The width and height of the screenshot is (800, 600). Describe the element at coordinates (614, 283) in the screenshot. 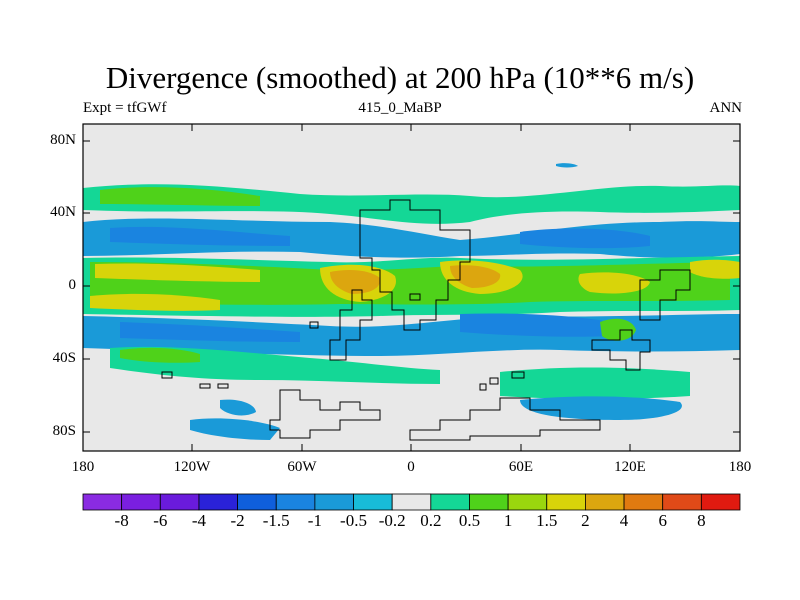

I see `contour-band-tropical-positive-high-east` at that location.